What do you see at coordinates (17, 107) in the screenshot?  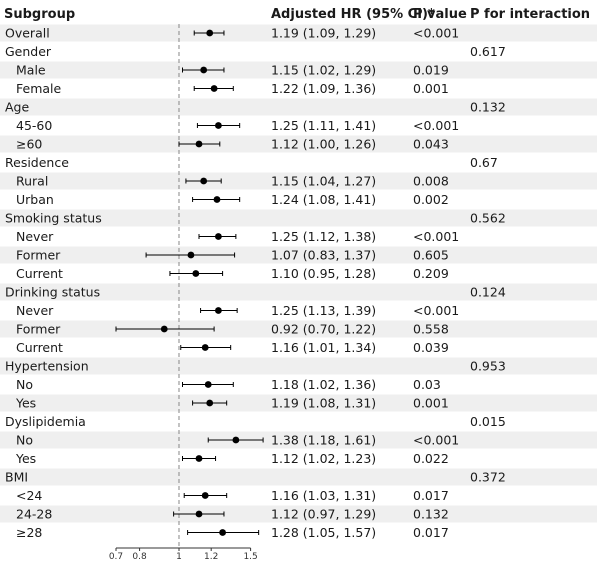 I see `group-label: Age` at bounding box center [17, 107].